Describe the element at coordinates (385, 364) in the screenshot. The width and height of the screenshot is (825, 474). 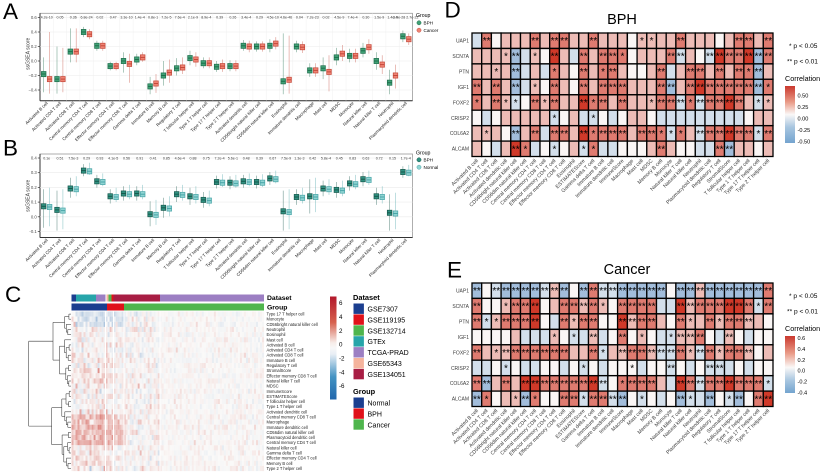
I see `svg-text: GSE65343` at that location.